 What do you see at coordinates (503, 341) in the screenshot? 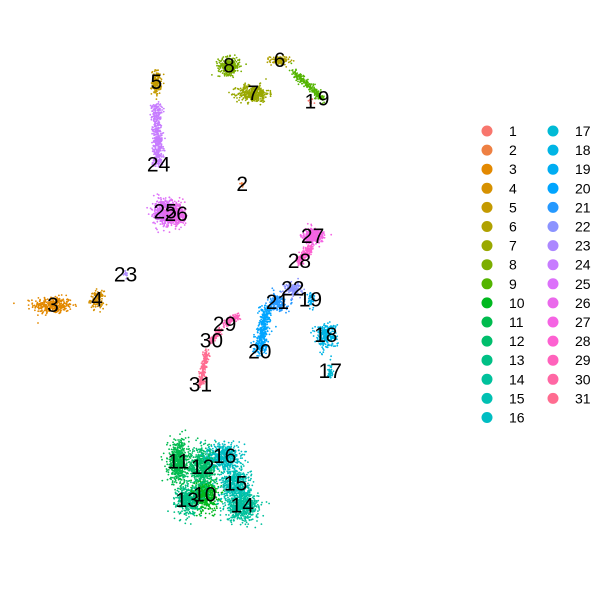
I see `legend-item-12: 12` at bounding box center [503, 341].